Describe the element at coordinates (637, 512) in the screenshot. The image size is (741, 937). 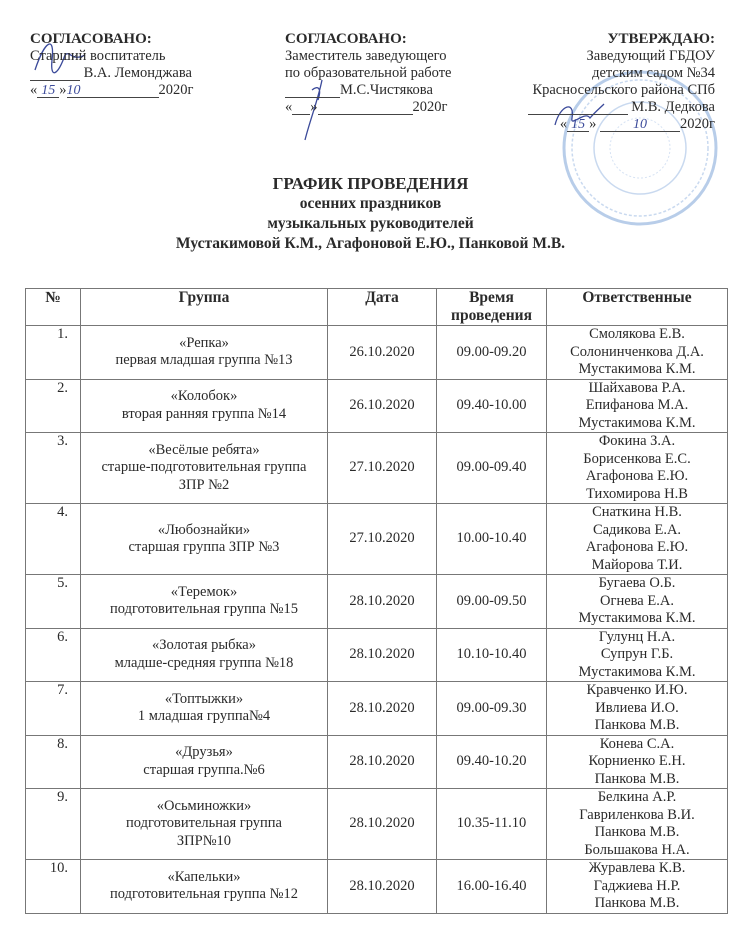
I see `responsible-person: Снаткина Н.В.` at that location.